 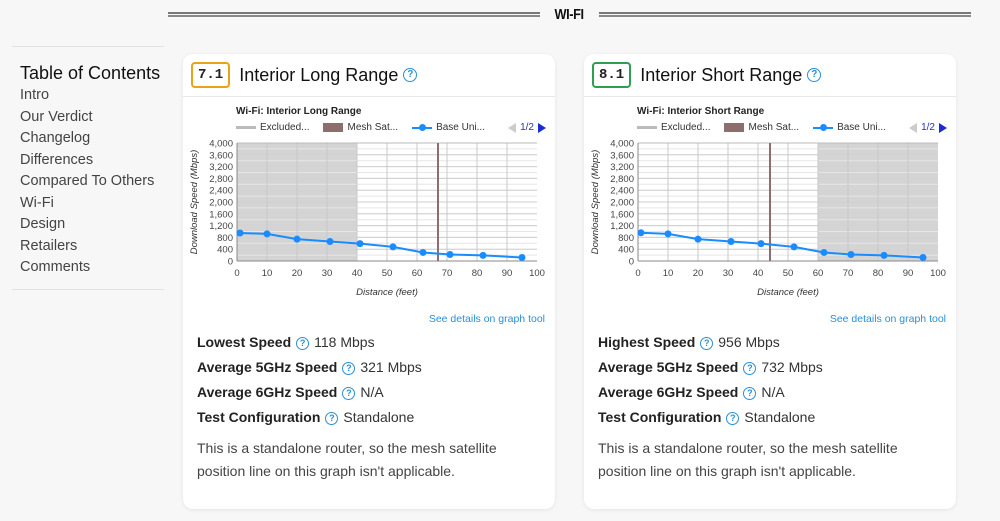 What do you see at coordinates (55, 267) in the screenshot?
I see `toc-item-comments: Comments` at bounding box center [55, 267].